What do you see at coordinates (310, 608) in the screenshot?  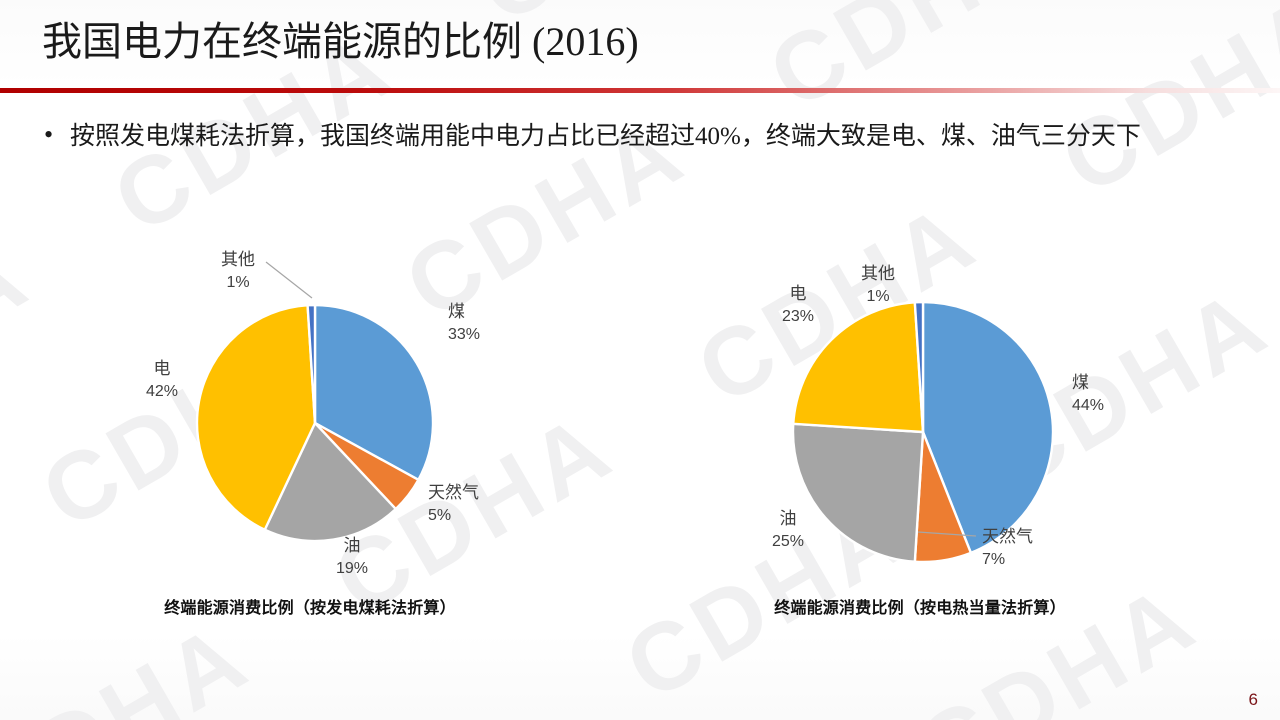 I see `chart-caption-left: 终端能源消费比例（按发电煤耗法折算）` at bounding box center [310, 608].